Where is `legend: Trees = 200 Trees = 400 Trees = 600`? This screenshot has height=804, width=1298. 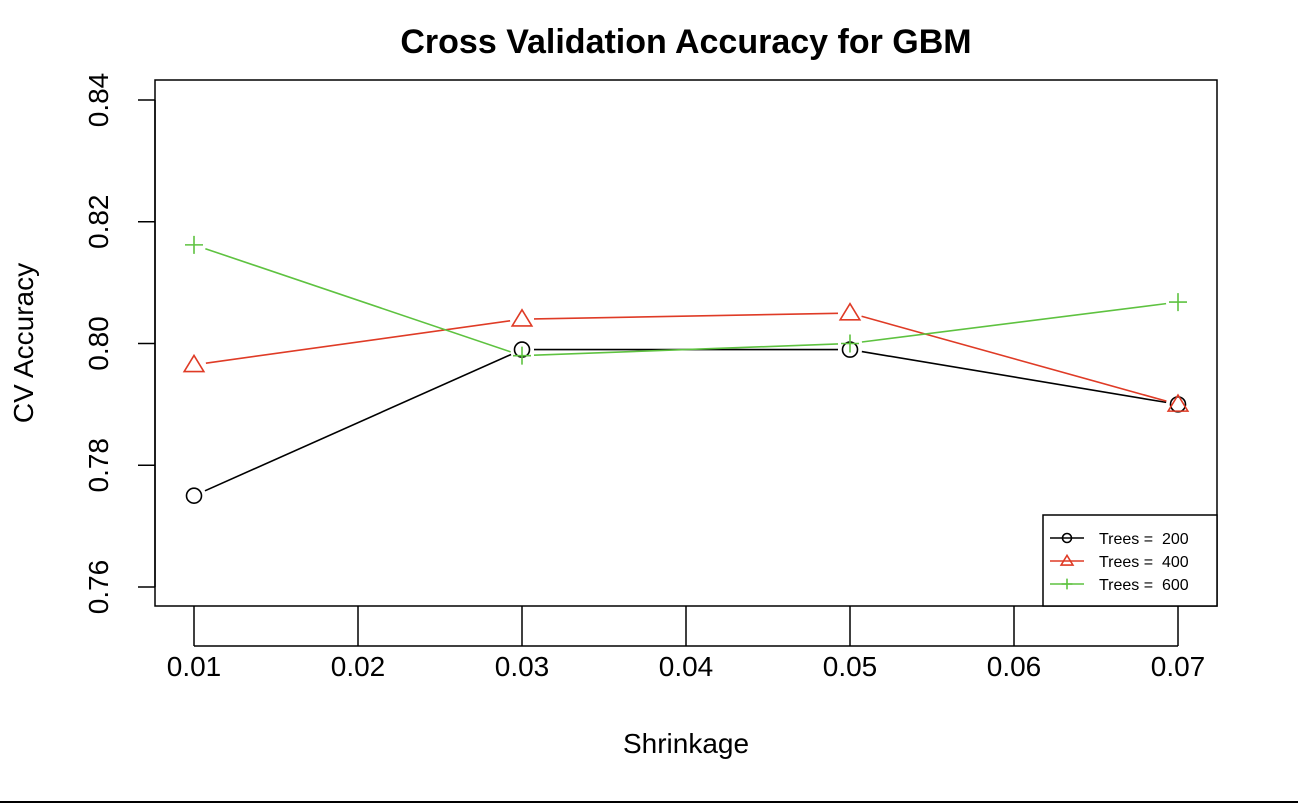 legend: Trees = 200 Trees = 400 Trees = 600 is located at coordinates (1130, 560).